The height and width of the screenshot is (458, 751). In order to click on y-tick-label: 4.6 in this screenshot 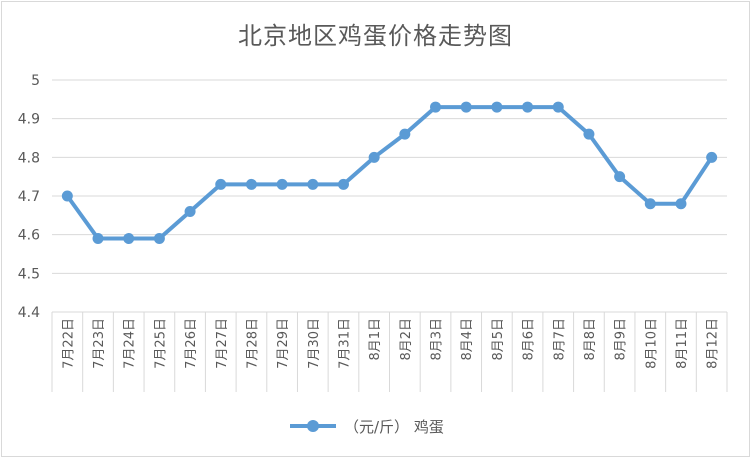, I will do `click(29, 236)`.